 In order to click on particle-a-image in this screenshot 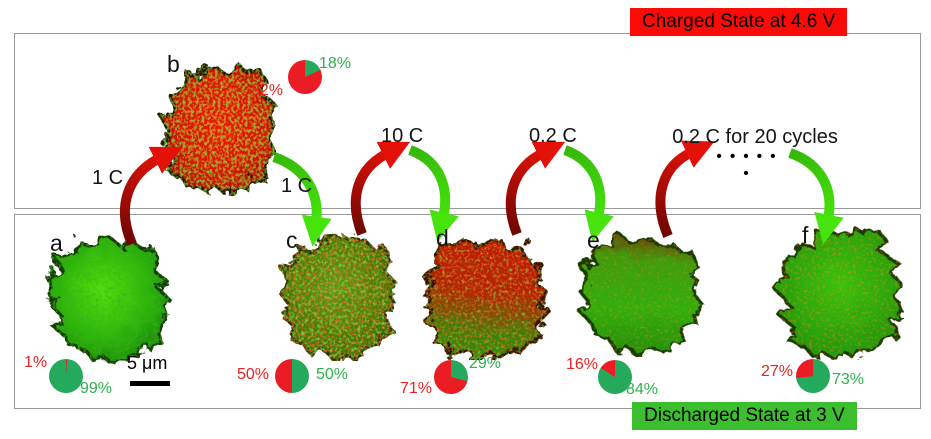, I will do `click(107, 298)`.